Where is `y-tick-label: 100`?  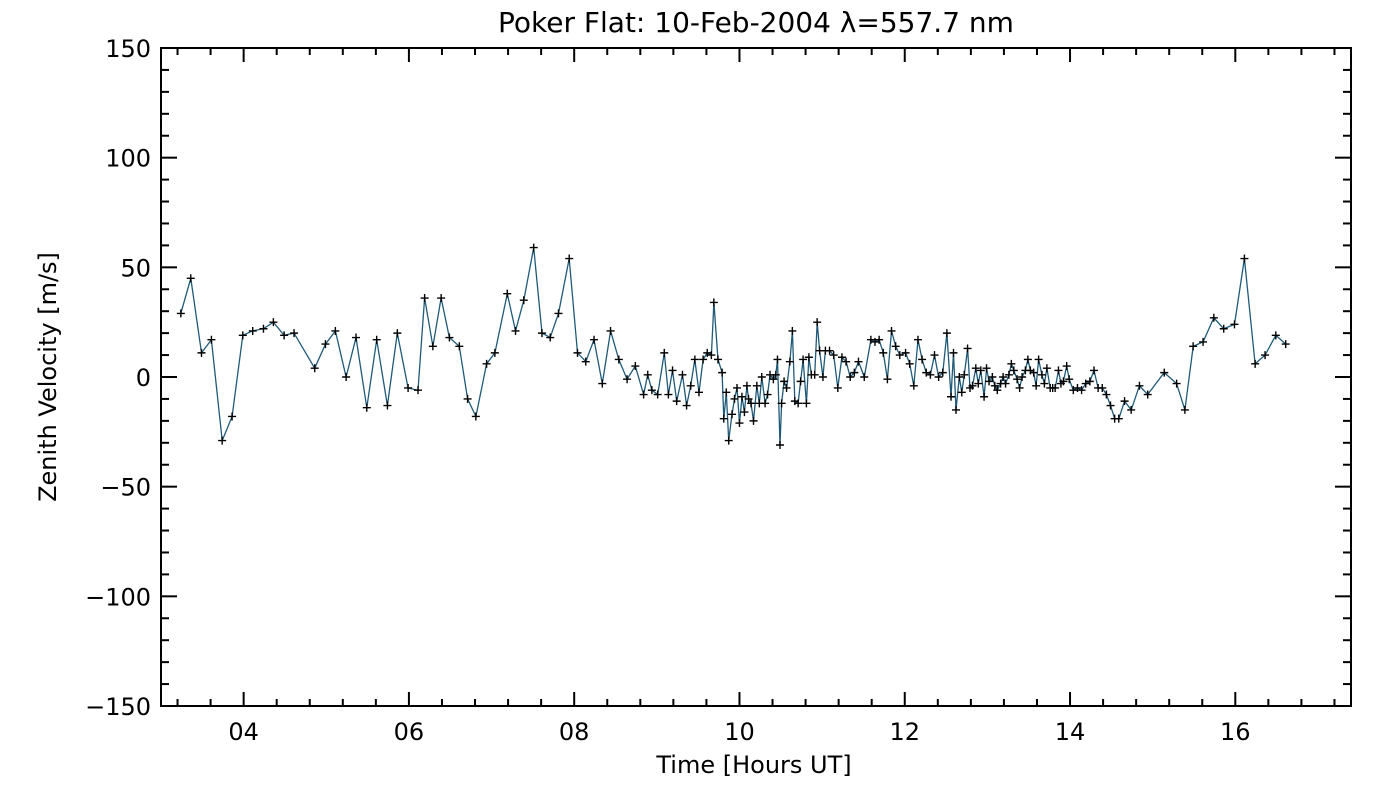
y-tick-label: 100 is located at coordinates (128, 159).